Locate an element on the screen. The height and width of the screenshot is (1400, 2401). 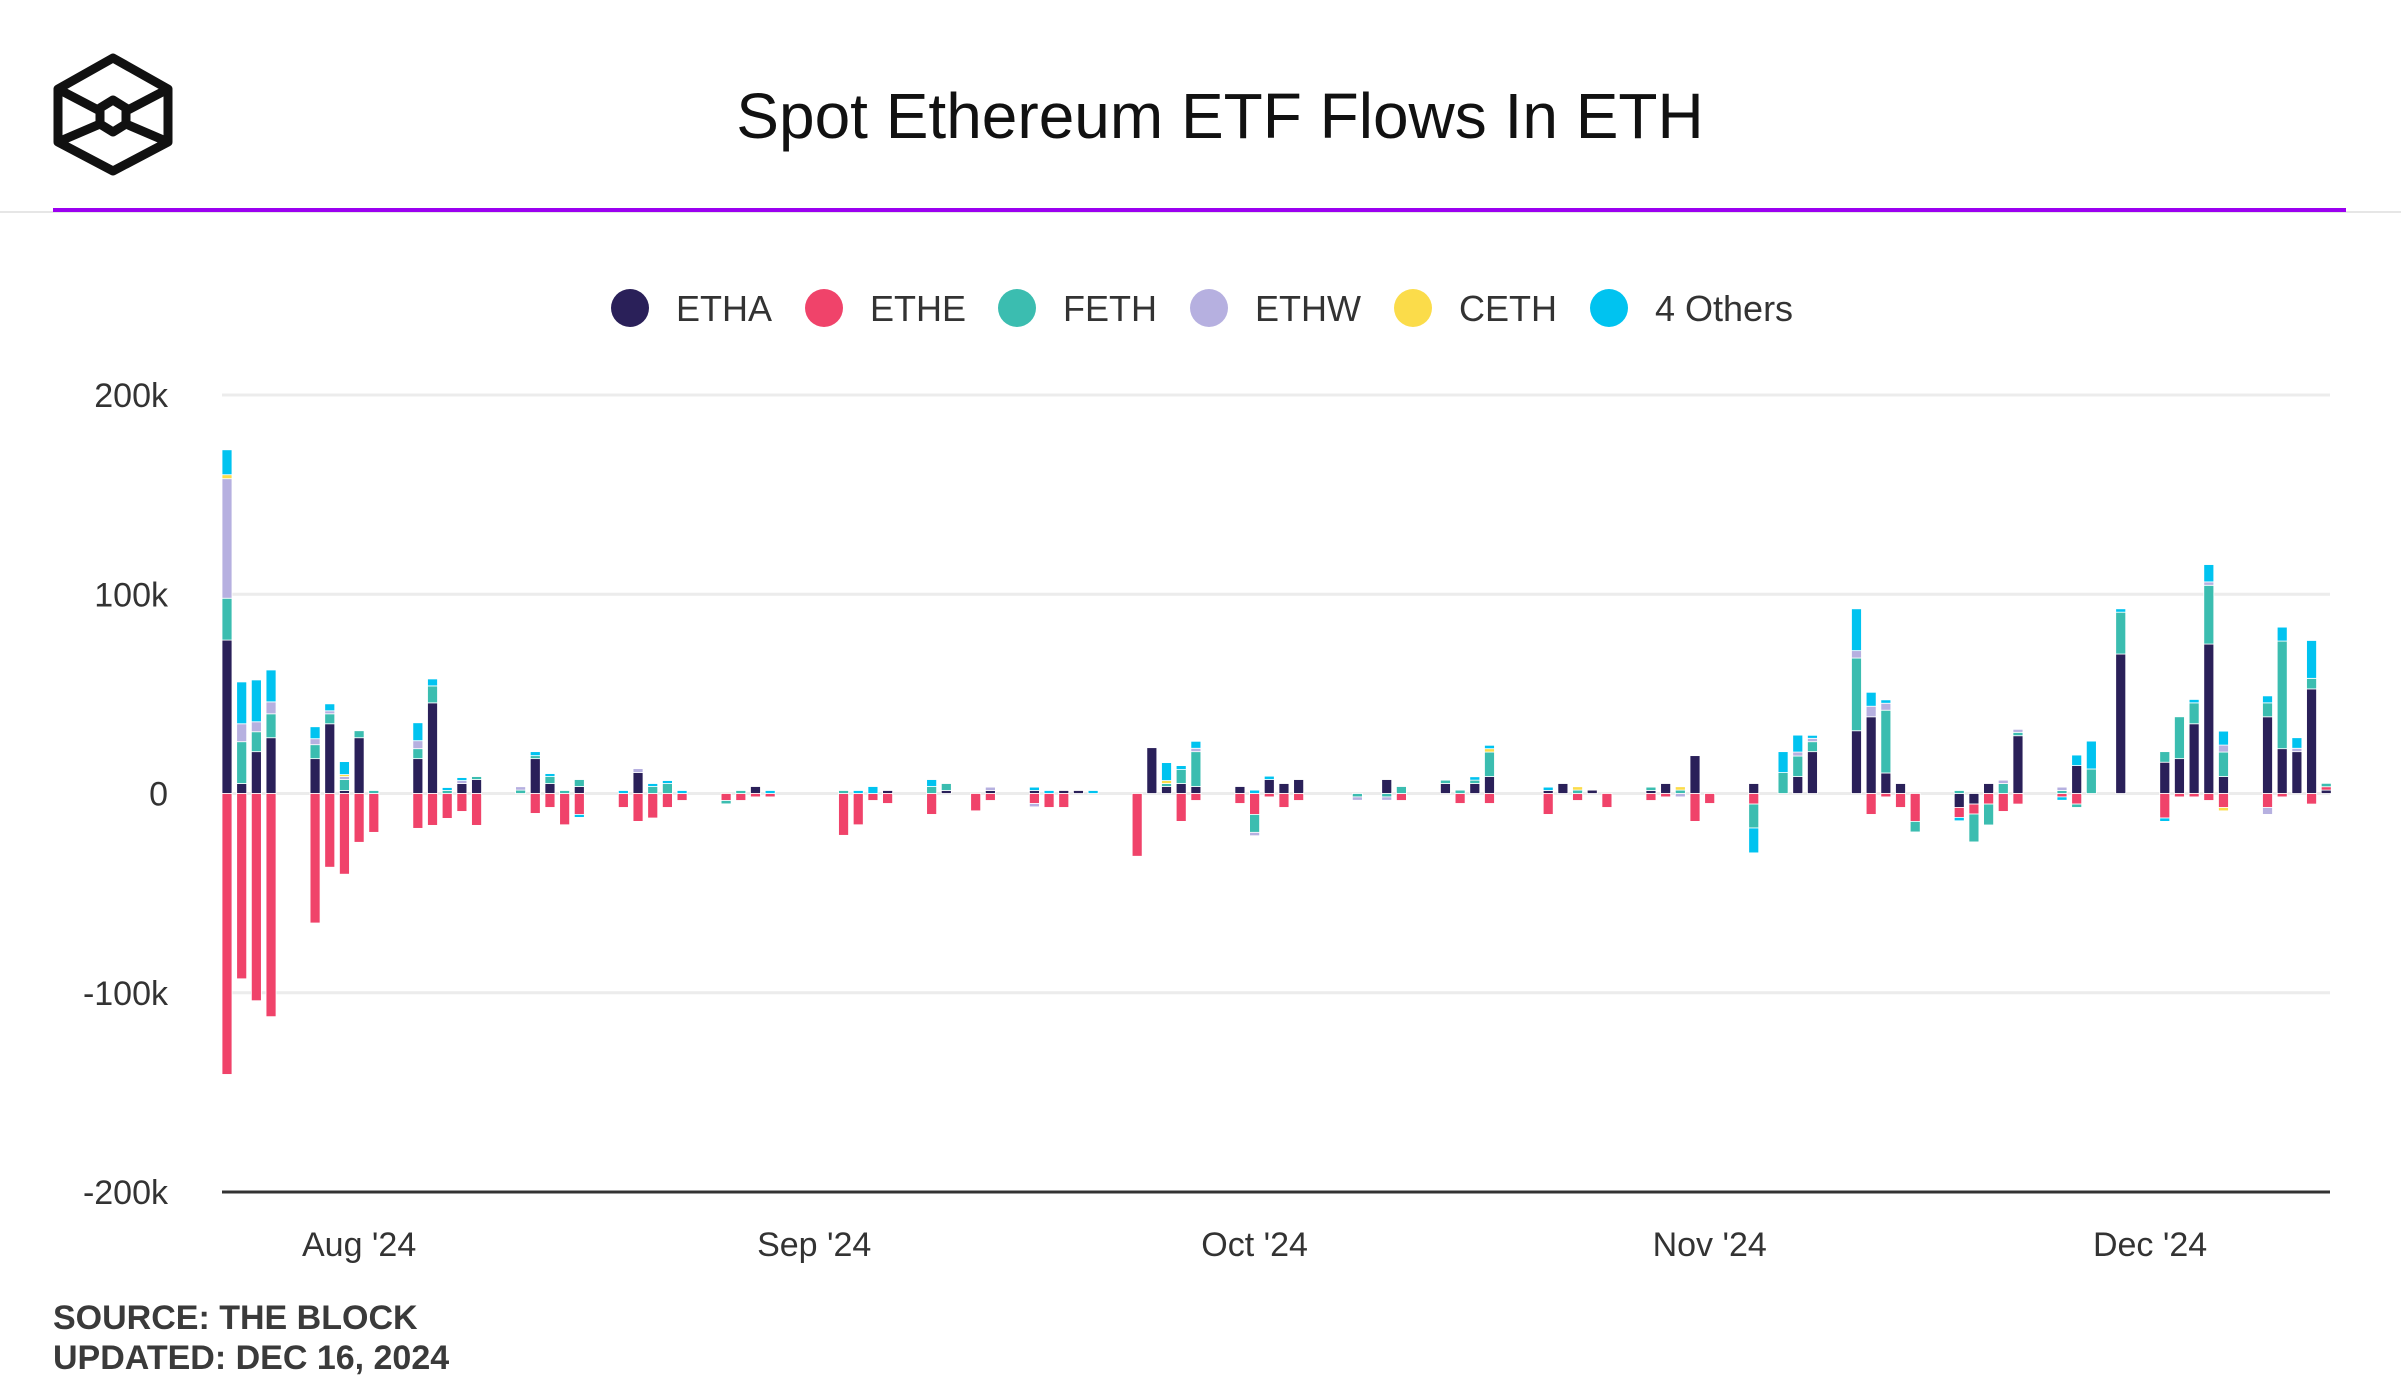
legend-item-etha: ETHA is located at coordinates (691, 308).